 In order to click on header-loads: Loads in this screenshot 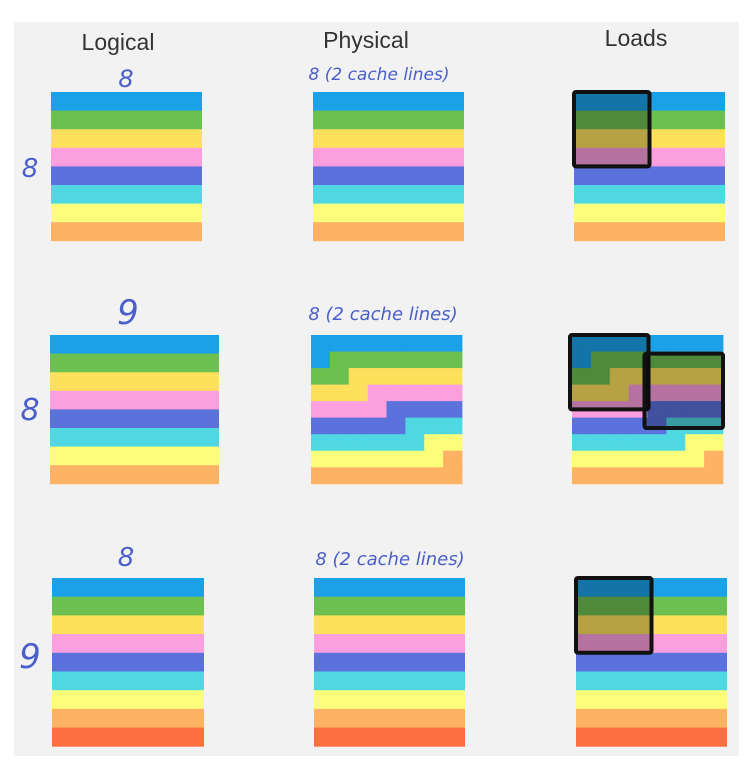, I will do `click(636, 38)`.